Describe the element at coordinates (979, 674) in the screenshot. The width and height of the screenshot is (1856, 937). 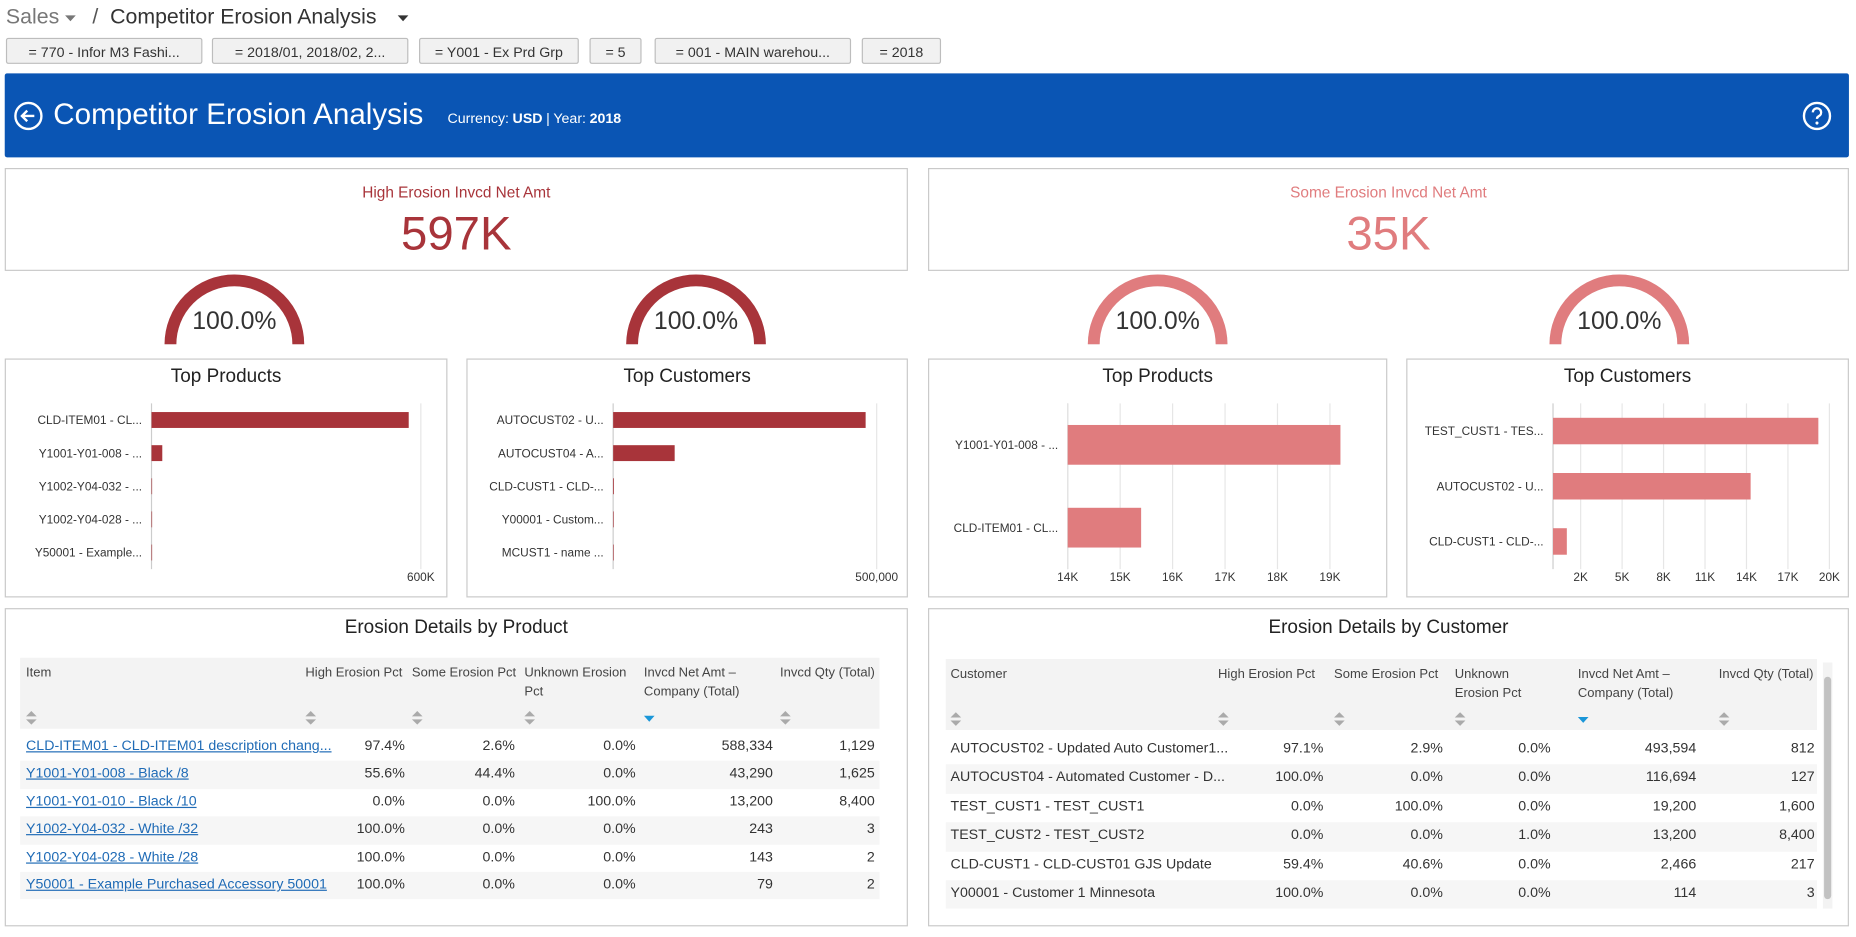
I see `column-header: Customer` at that location.